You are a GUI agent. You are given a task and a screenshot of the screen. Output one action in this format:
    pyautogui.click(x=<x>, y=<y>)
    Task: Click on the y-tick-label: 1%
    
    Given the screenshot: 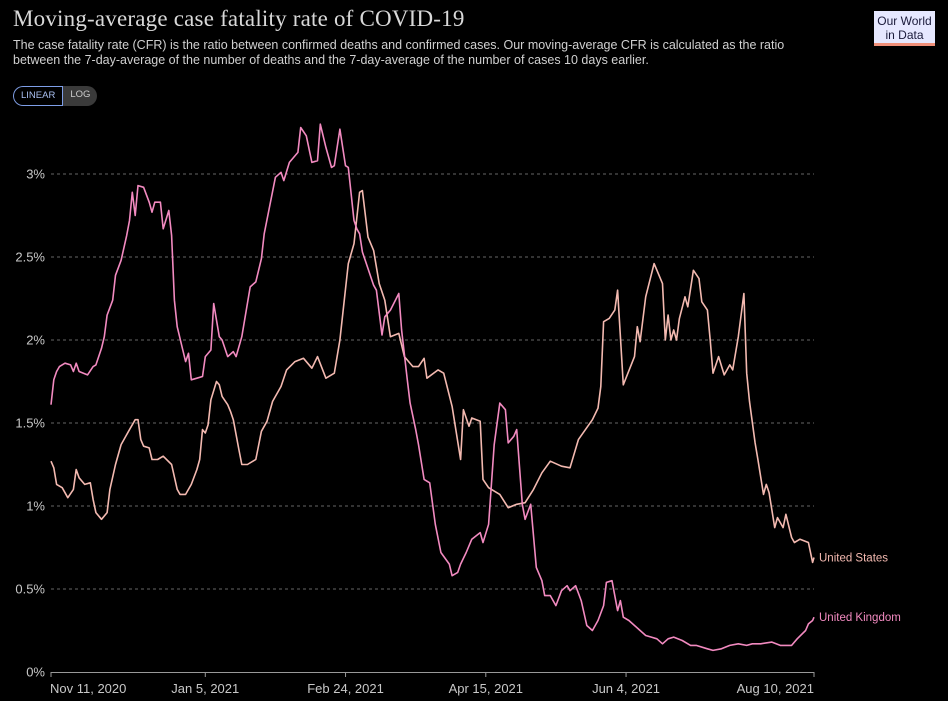 What is the action you would take?
    pyautogui.click(x=35, y=506)
    